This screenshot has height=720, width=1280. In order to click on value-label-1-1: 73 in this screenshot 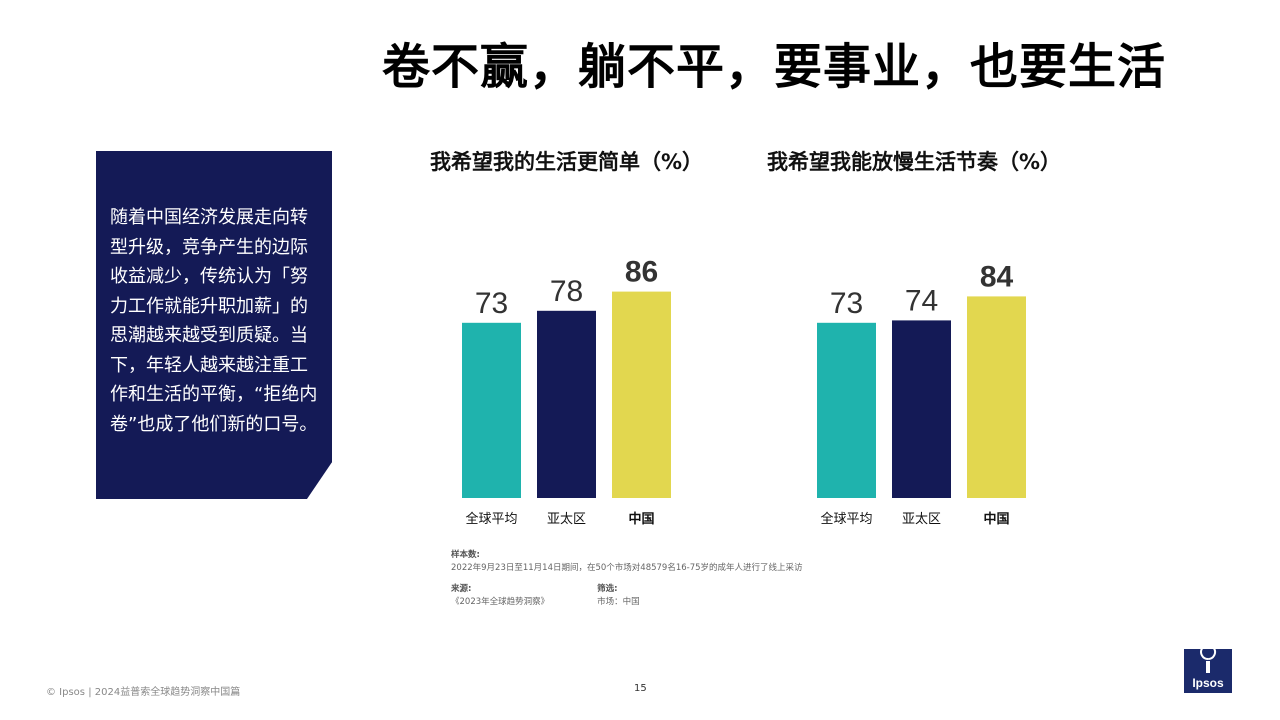, I will do `click(491, 303)`.